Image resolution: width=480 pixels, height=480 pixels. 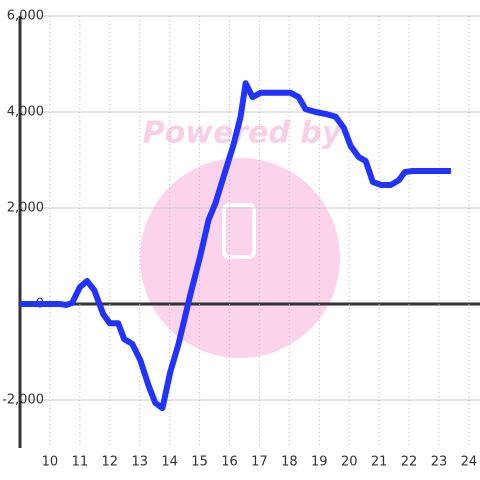 What do you see at coordinates (25, 16) in the screenshot?
I see `y-tick-label: 6,000` at bounding box center [25, 16].